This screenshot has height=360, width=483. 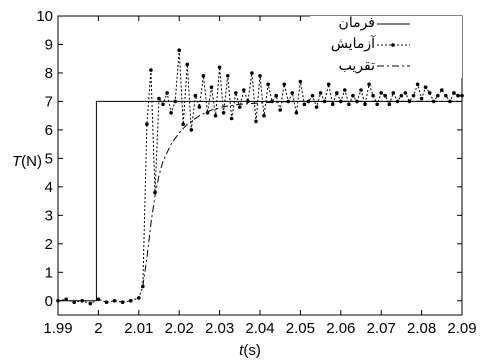 I want to click on y-tick-label: 5, so click(x=49, y=158).